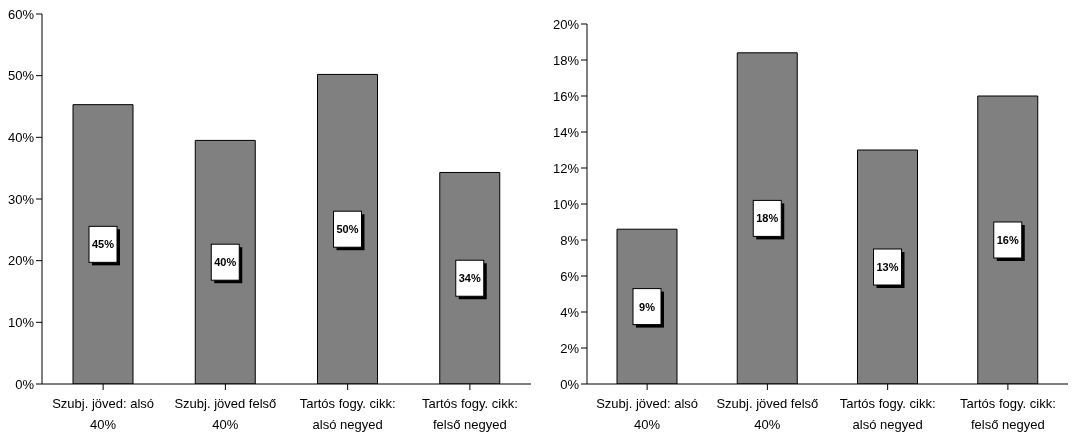  I want to click on y-tick-label: 40%, so click(21, 137).